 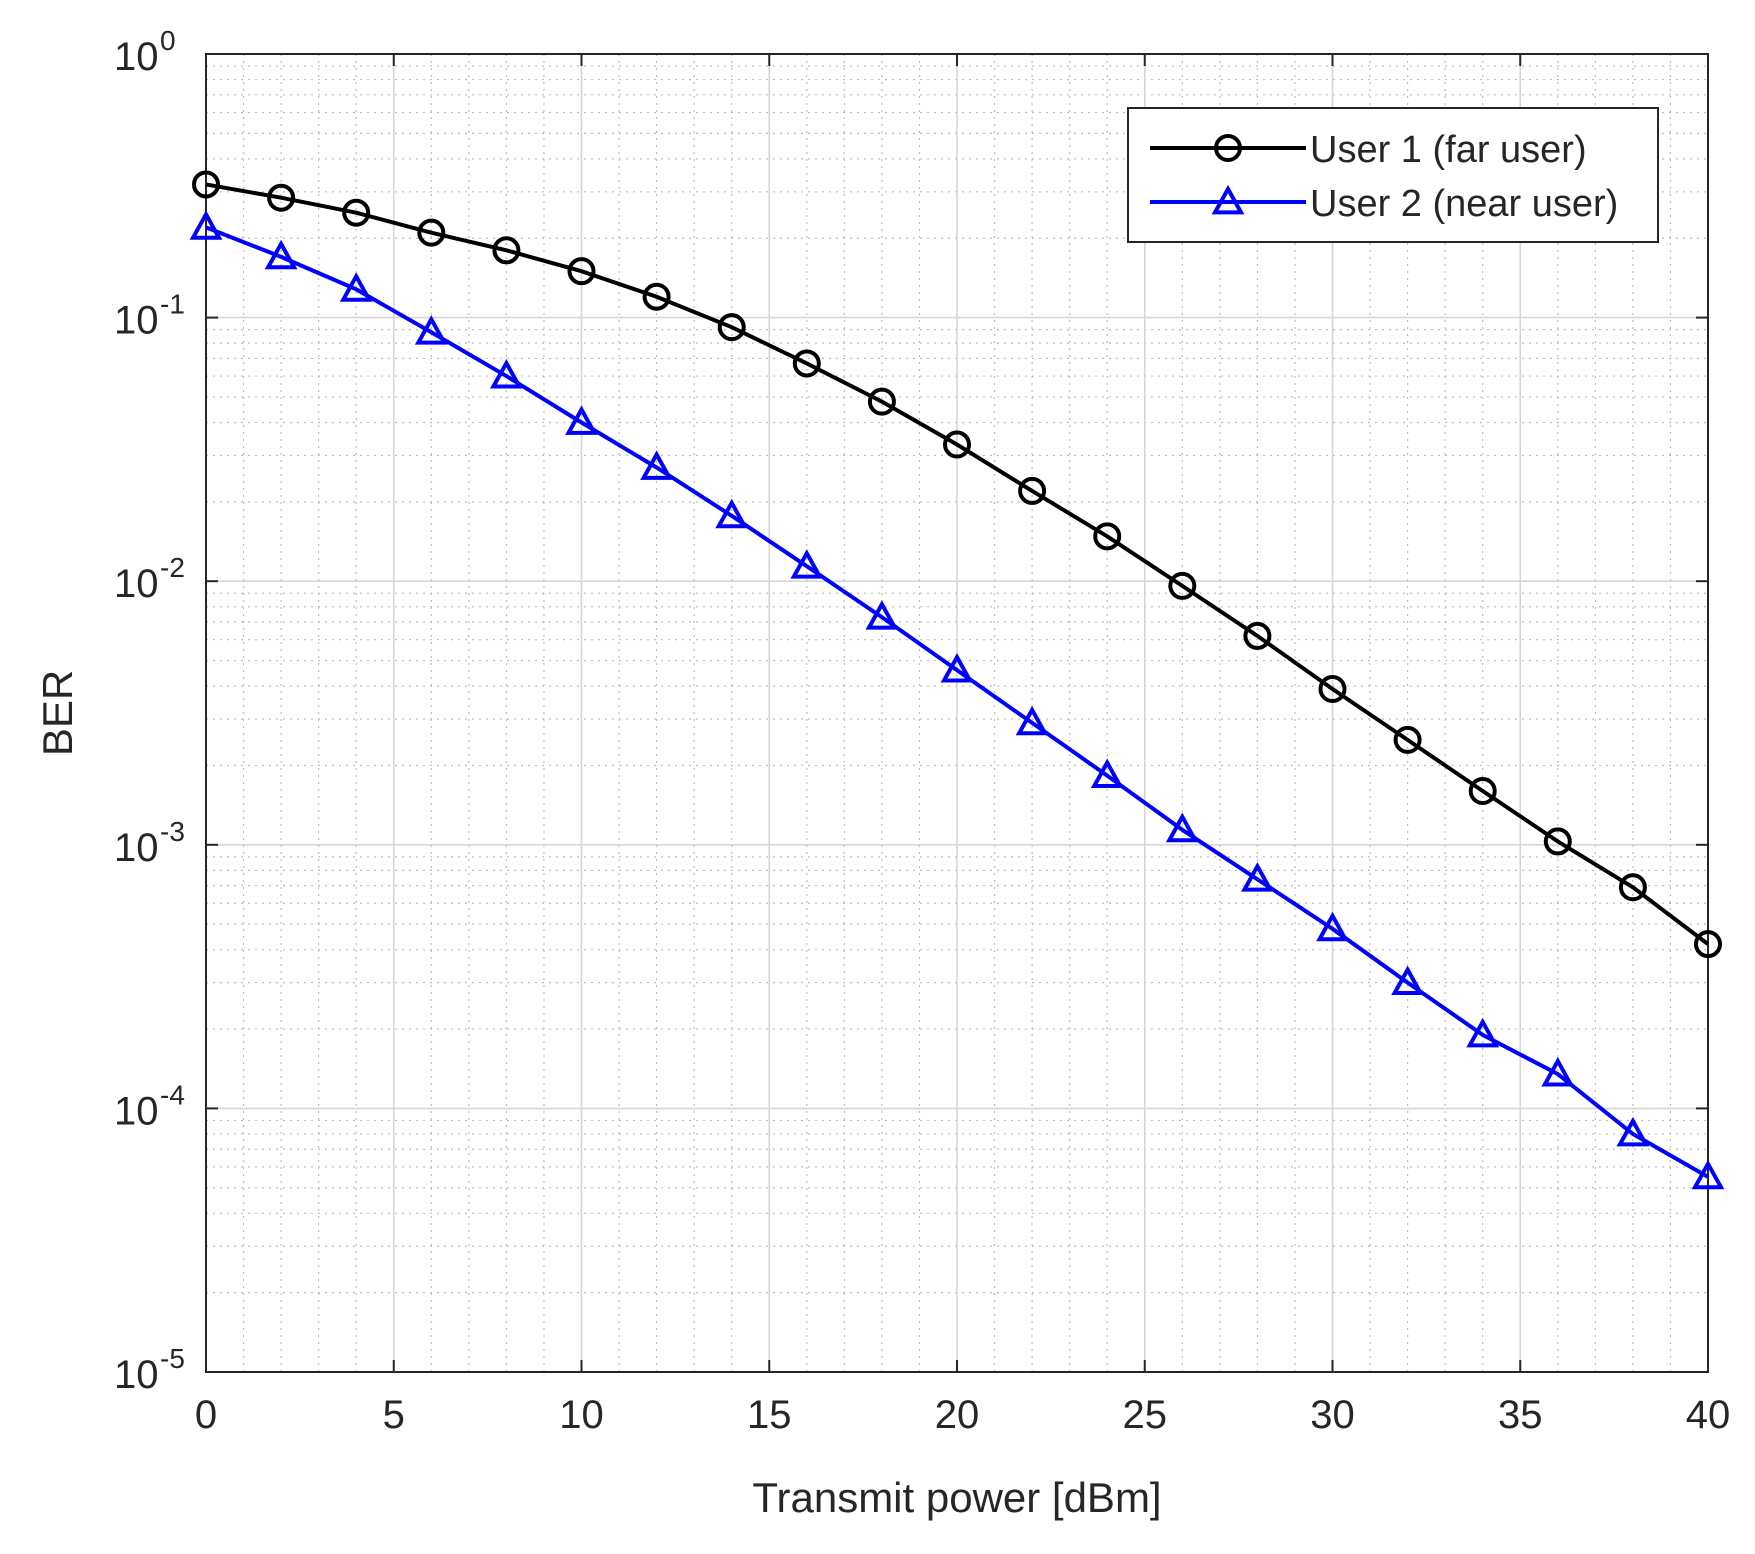 I want to click on x-axis-label: Transmit power [dBm], so click(x=956, y=1497).